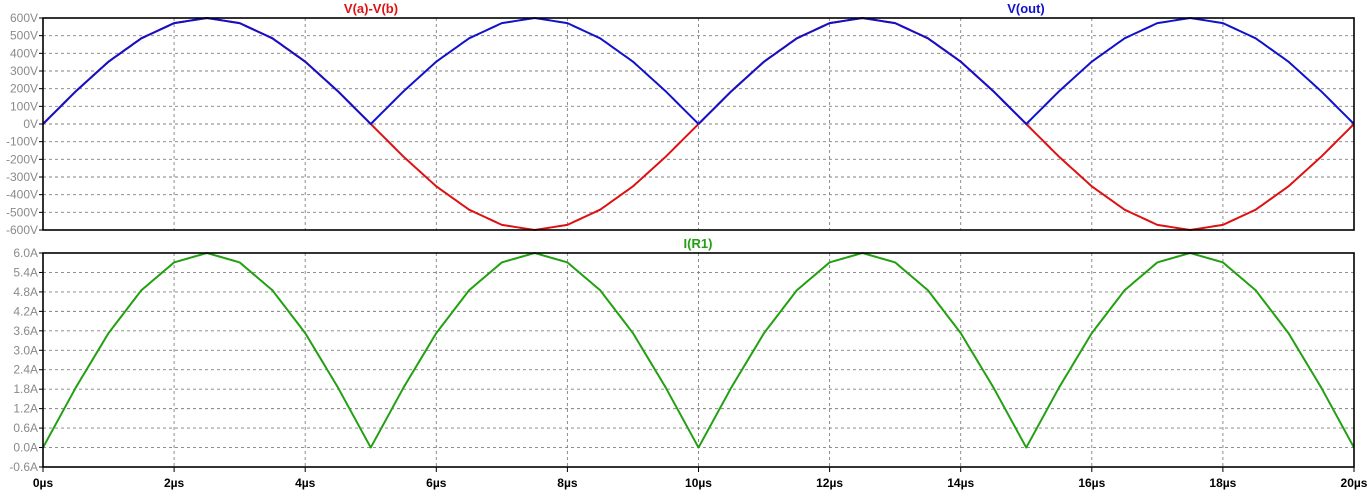 The height and width of the screenshot is (494, 1368). Describe the element at coordinates (25, 409) in the screenshot. I see `y-tick-label: 1.2A` at that location.